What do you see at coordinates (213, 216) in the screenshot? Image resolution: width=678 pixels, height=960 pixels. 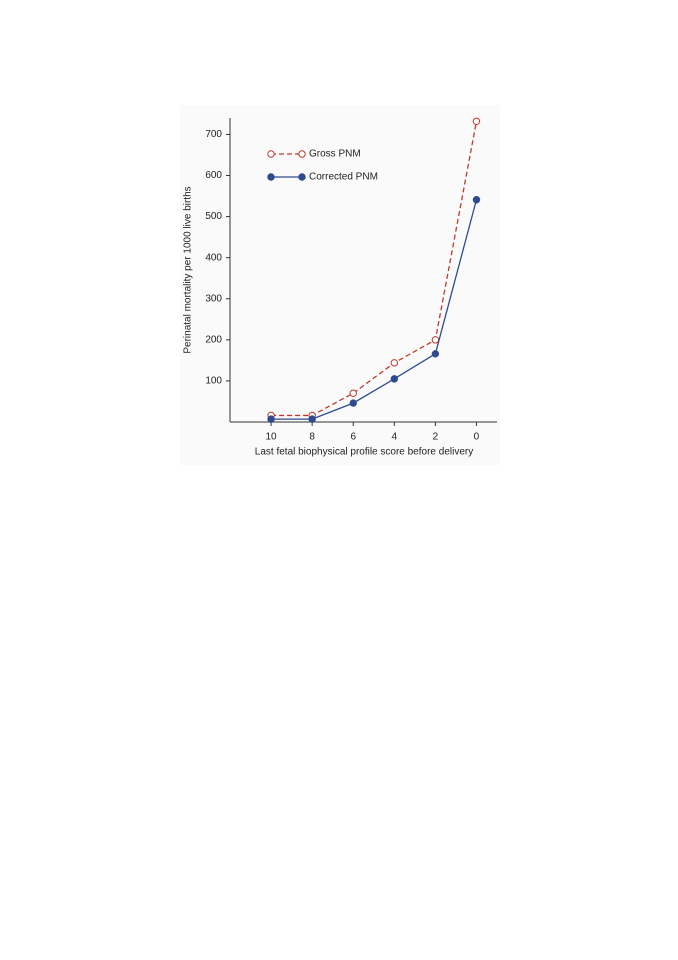 I see `y-tick-label: 500` at bounding box center [213, 216].